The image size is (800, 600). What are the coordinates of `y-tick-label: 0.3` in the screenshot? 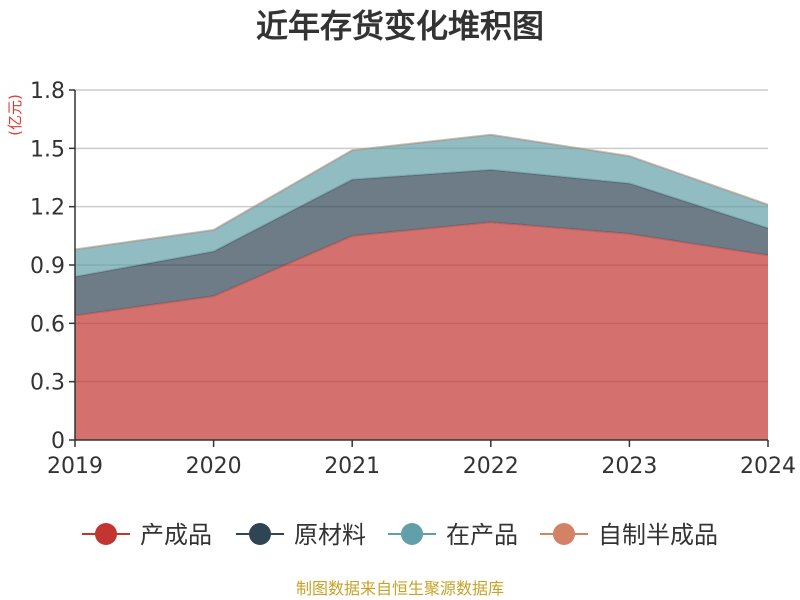 It's located at (47, 383).